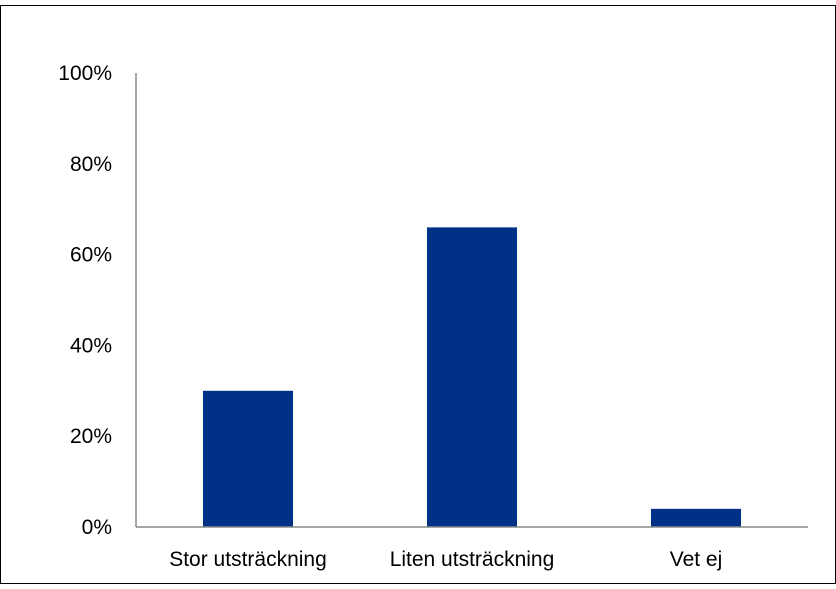 The width and height of the screenshot is (836, 589). What do you see at coordinates (85, 300) in the screenshot?
I see `y-axis: 0% 20% 40% 60% 80% 100%` at bounding box center [85, 300].